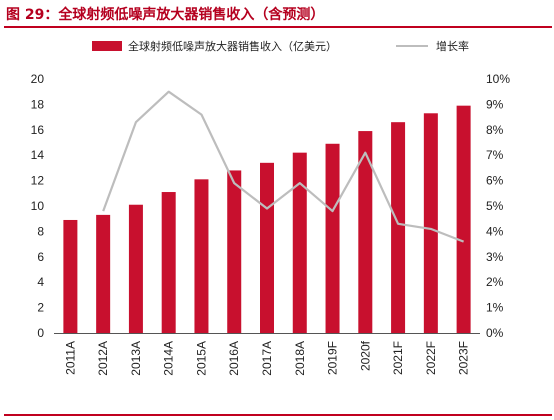 This screenshot has height=420, width=554. I want to click on y-left-tick-label: 20, so click(38, 79).